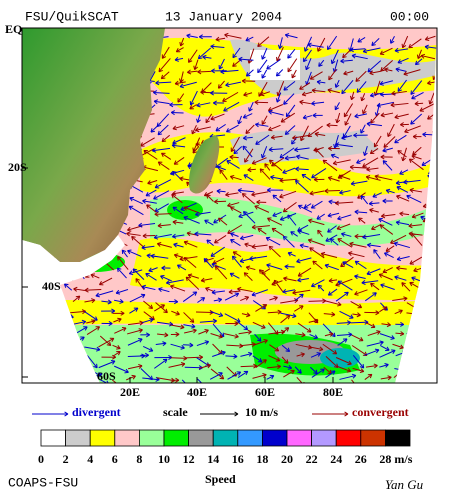 This screenshot has height=500, width=450. I want to click on lon-label: 80E, so click(333, 392).